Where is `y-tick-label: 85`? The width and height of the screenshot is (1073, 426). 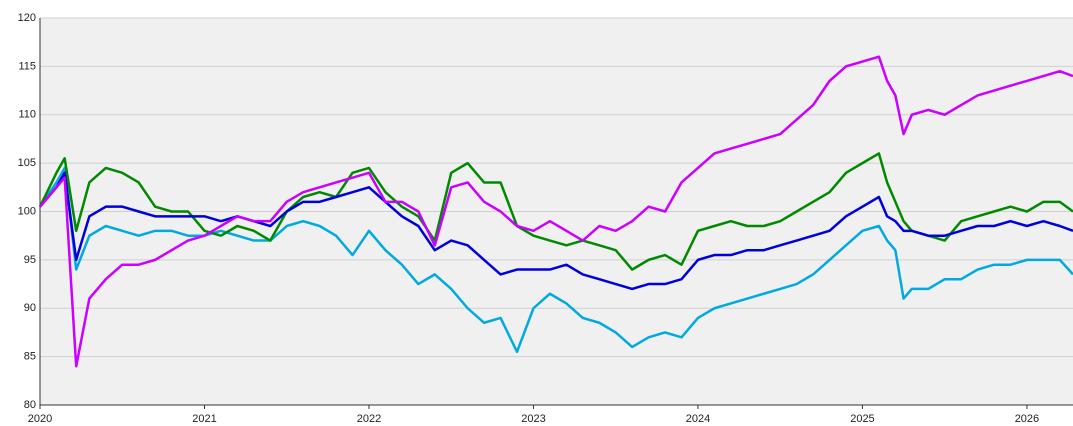 y-tick-label: 85 is located at coordinates (30, 357).